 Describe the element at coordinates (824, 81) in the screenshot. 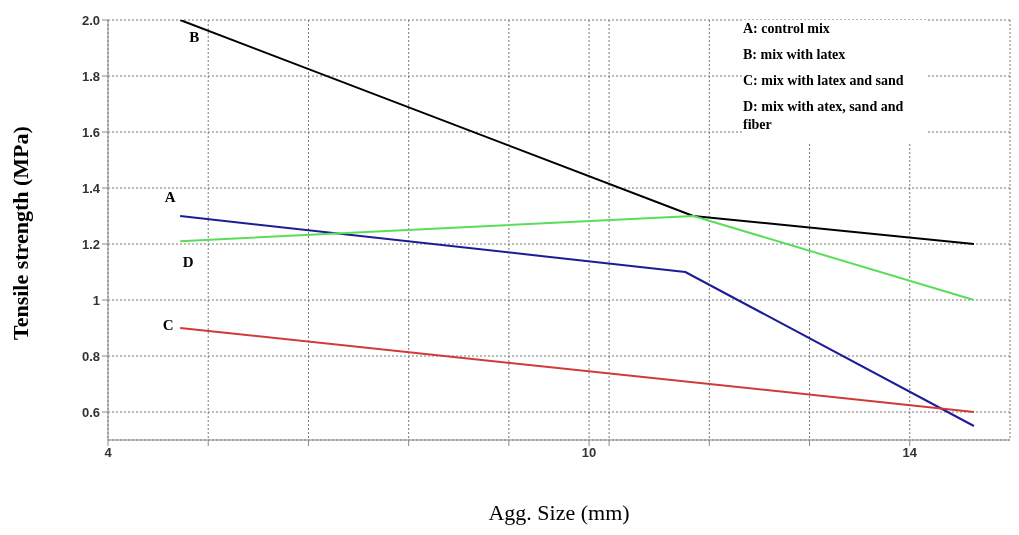

I see `annotation: C: mix with latex and sand` at that location.